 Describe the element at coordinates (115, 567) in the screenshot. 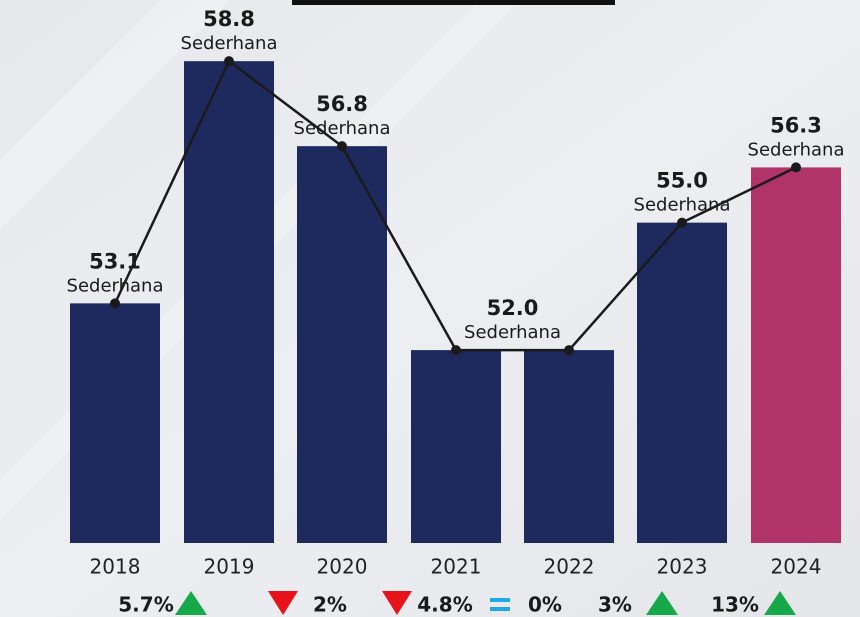

I see `x-tick-label: 2018` at that location.